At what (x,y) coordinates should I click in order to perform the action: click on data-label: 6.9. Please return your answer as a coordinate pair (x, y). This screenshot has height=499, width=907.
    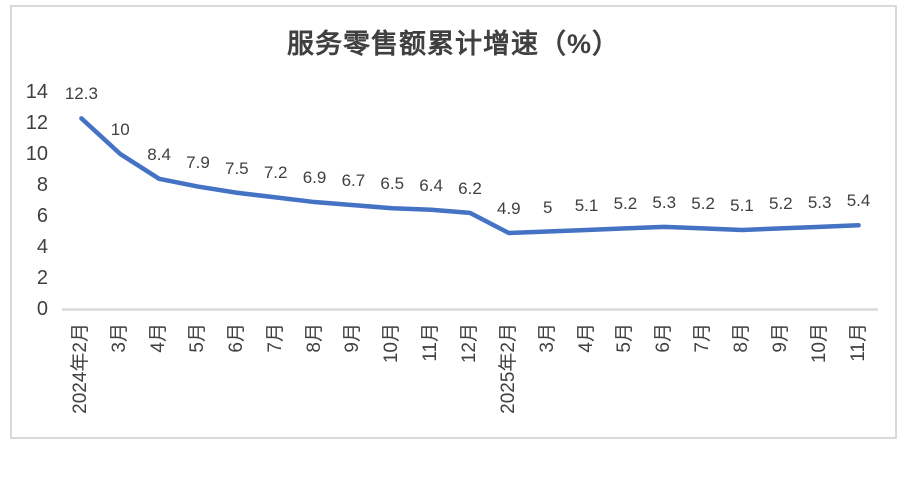
    Looking at the image, I should click on (314, 178).